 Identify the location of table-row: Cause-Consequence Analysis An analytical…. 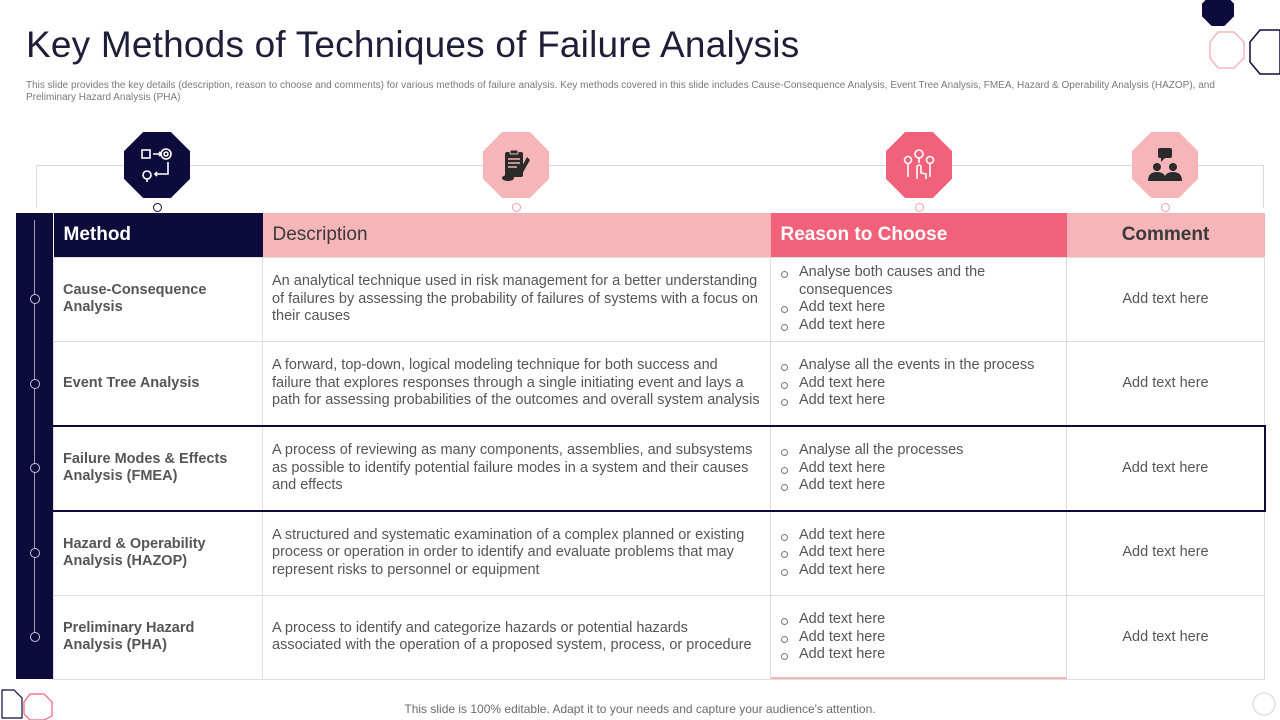
(659, 299).